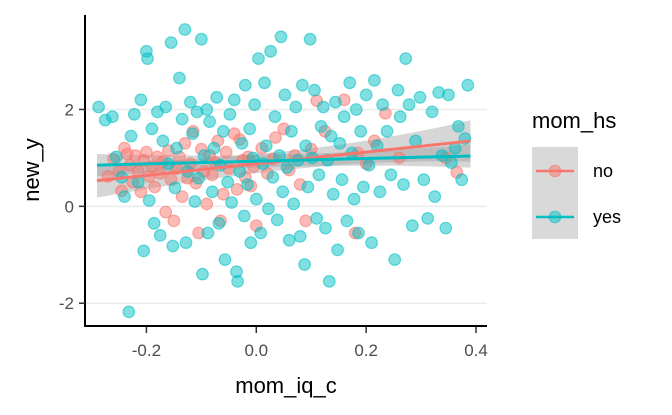 The height and width of the screenshot is (415, 672). I want to click on y-tick-label: -2, so click(66, 303).